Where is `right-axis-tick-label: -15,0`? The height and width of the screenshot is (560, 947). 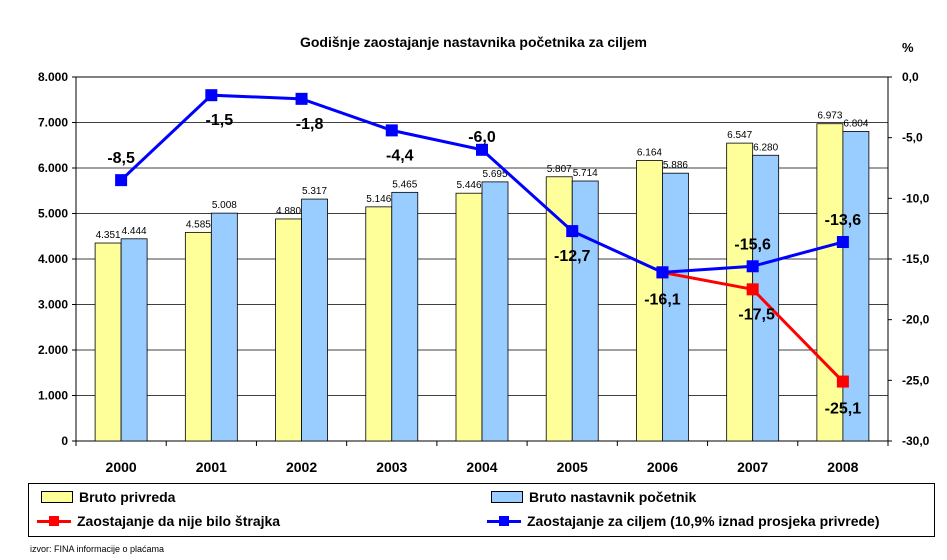 right-axis-tick-label: -15,0 is located at coordinates (916, 259).